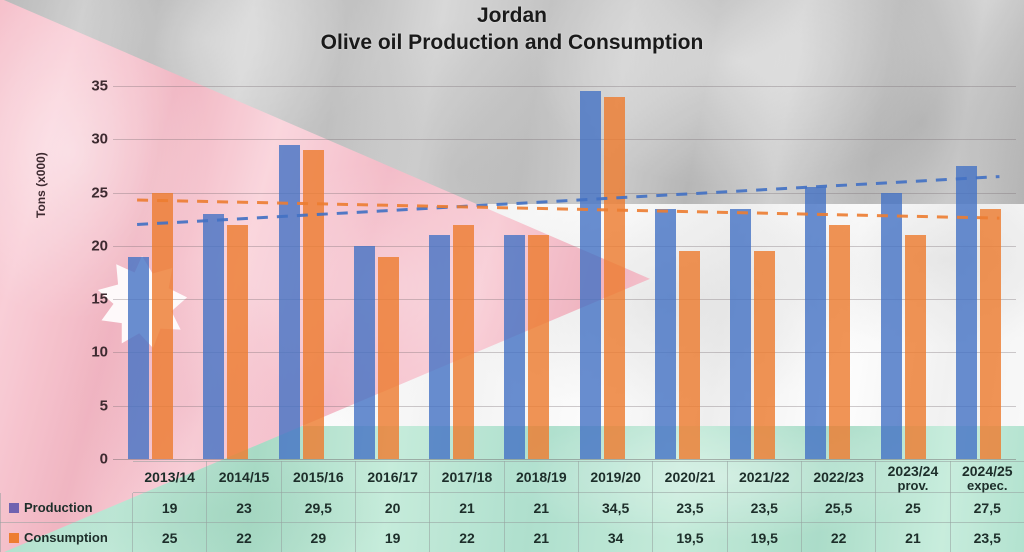 The image size is (1024, 552). I want to click on table-column-header-main: 2016/17, so click(392, 477).